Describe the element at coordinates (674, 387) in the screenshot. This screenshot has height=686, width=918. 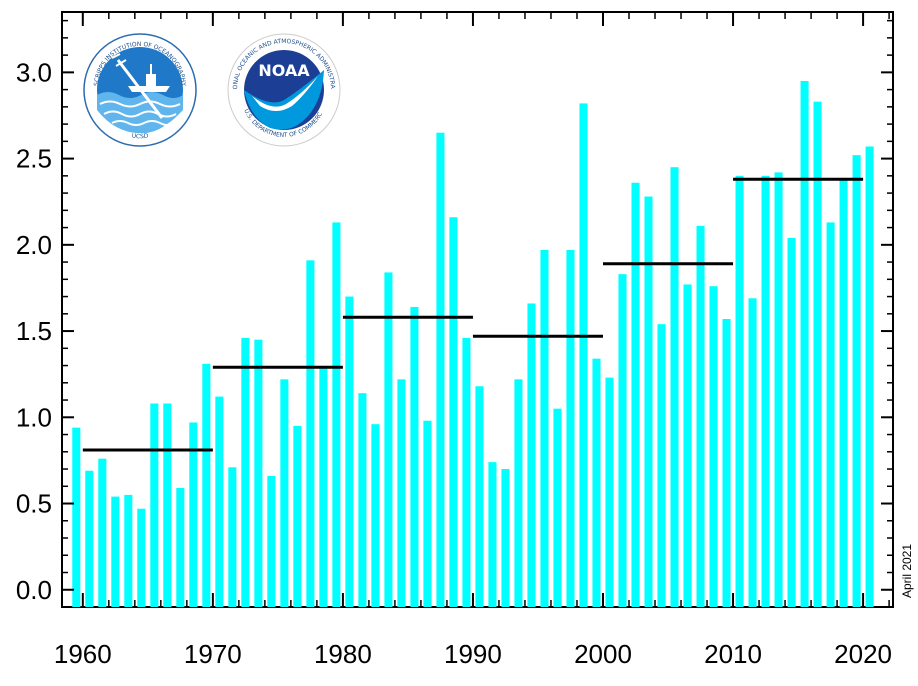
I see `bar-2005` at that location.